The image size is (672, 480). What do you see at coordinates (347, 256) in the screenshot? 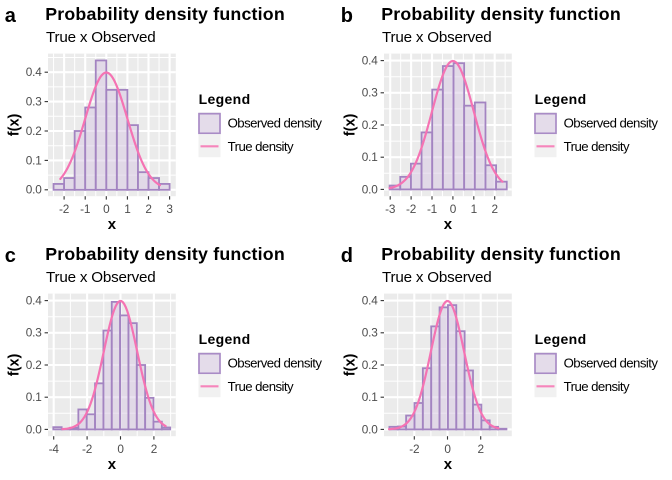
I see `svg-text: d` at bounding box center [347, 256].